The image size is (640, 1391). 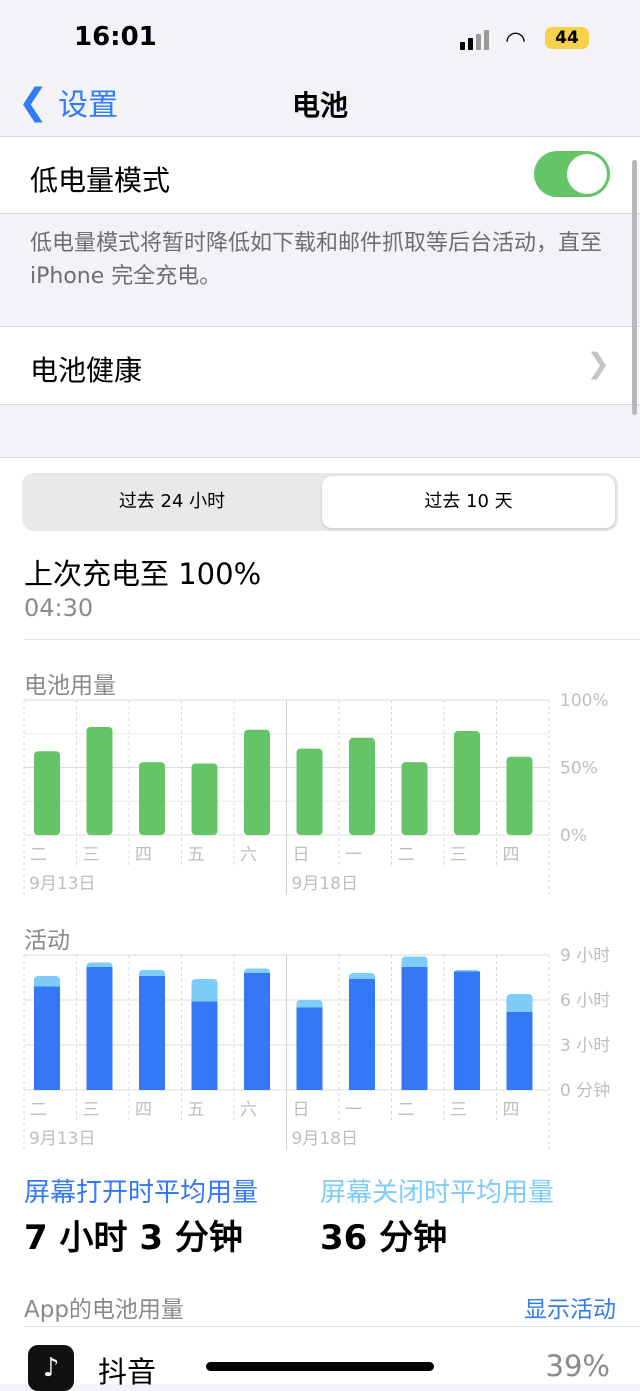 What do you see at coordinates (100, 180) in the screenshot?
I see `low-power-label: 低电量模式` at bounding box center [100, 180].